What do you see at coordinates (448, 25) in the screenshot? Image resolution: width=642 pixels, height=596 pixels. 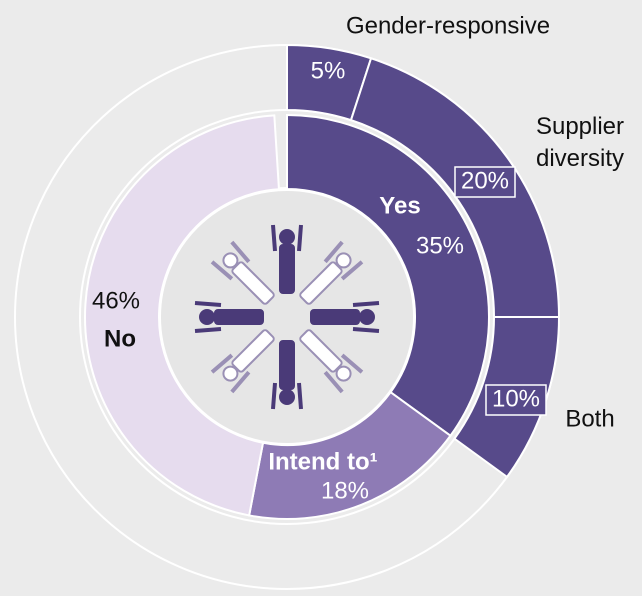 I see `category-label: Gender-responsive` at bounding box center [448, 25].